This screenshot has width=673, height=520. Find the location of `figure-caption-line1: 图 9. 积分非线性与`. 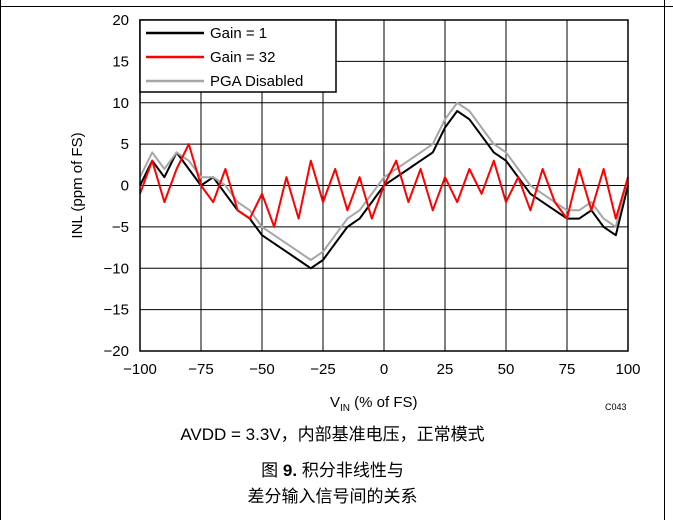

figure-caption-line1: 图 9. 积分非线性与 is located at coordinates (332, 470).